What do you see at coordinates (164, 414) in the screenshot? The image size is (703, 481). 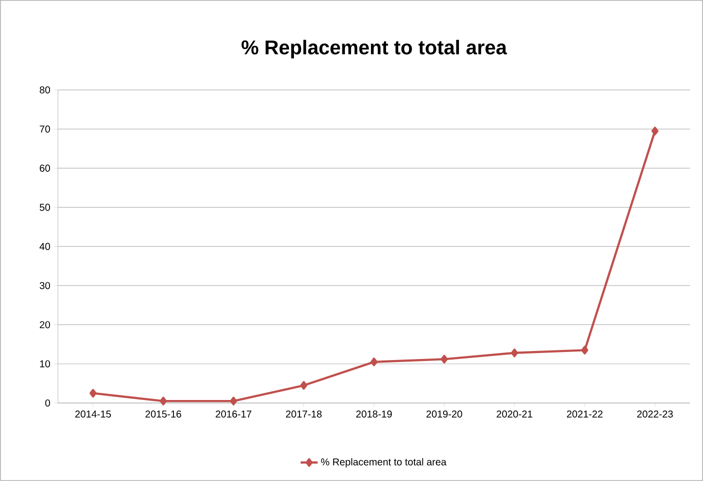 I see `x-tick-label: 2015-16` at bounding box center [164, 414].